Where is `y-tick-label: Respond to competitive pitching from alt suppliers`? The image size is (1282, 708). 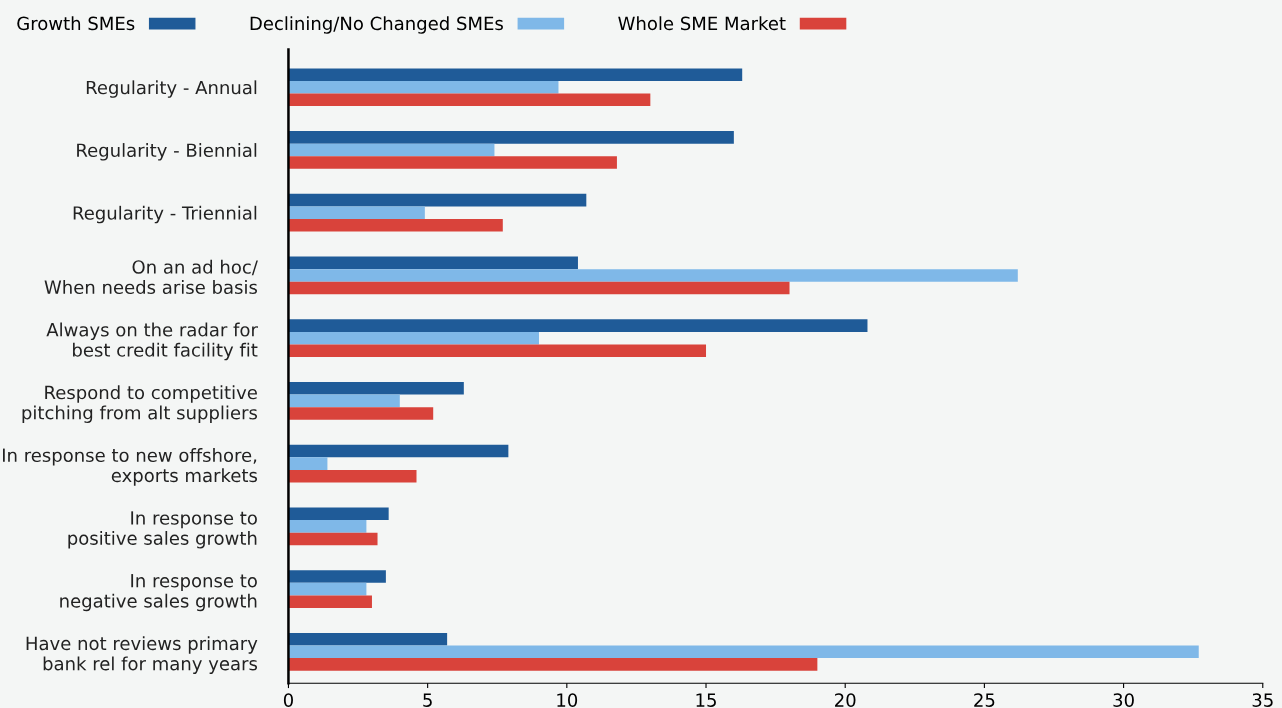
y-tick-label: Respond to competitive pitching from alt suppliers is located at coordinates (140, 404).